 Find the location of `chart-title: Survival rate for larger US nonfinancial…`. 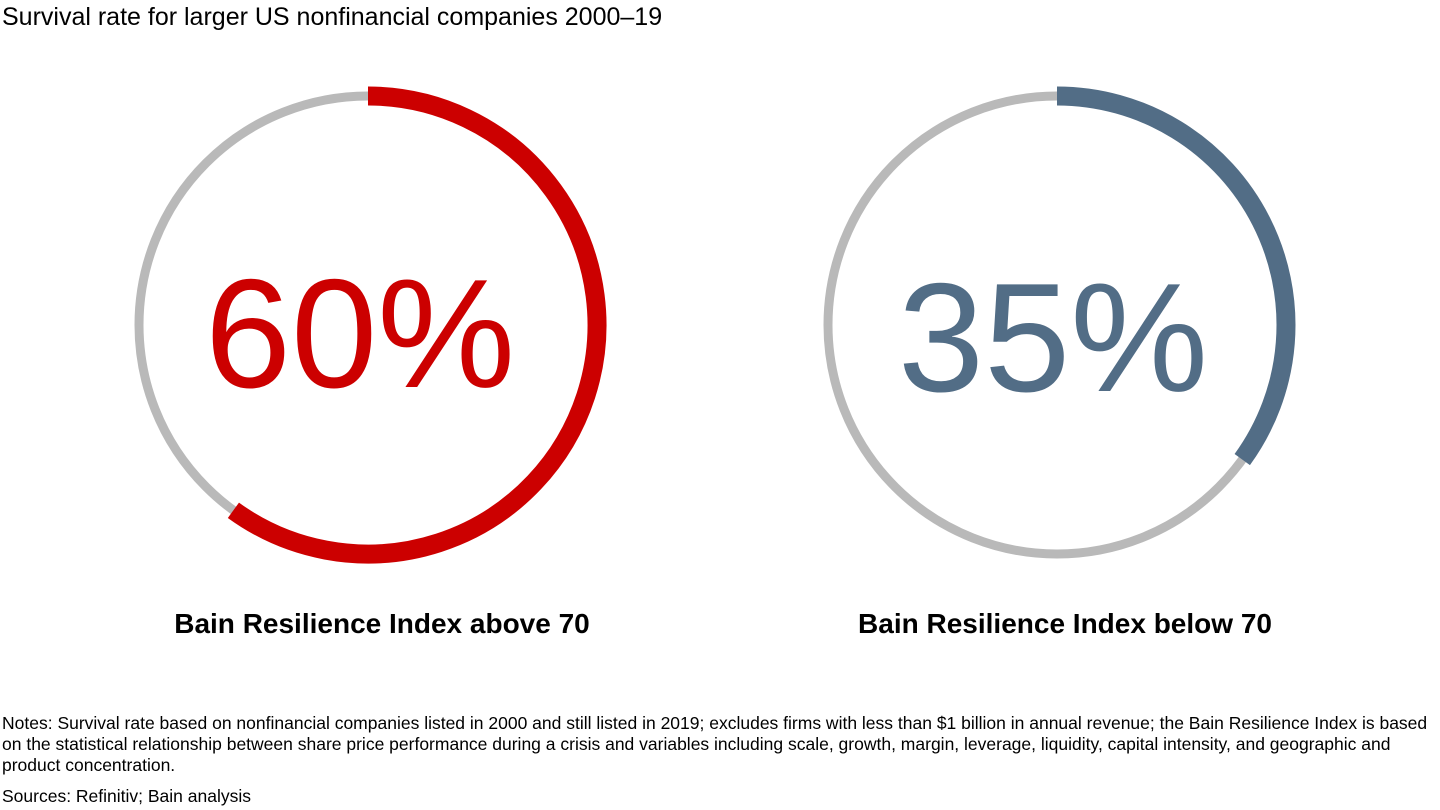

chart-title: Survival rate for larger US nonfinancial… is located at coordinates (332, 17).